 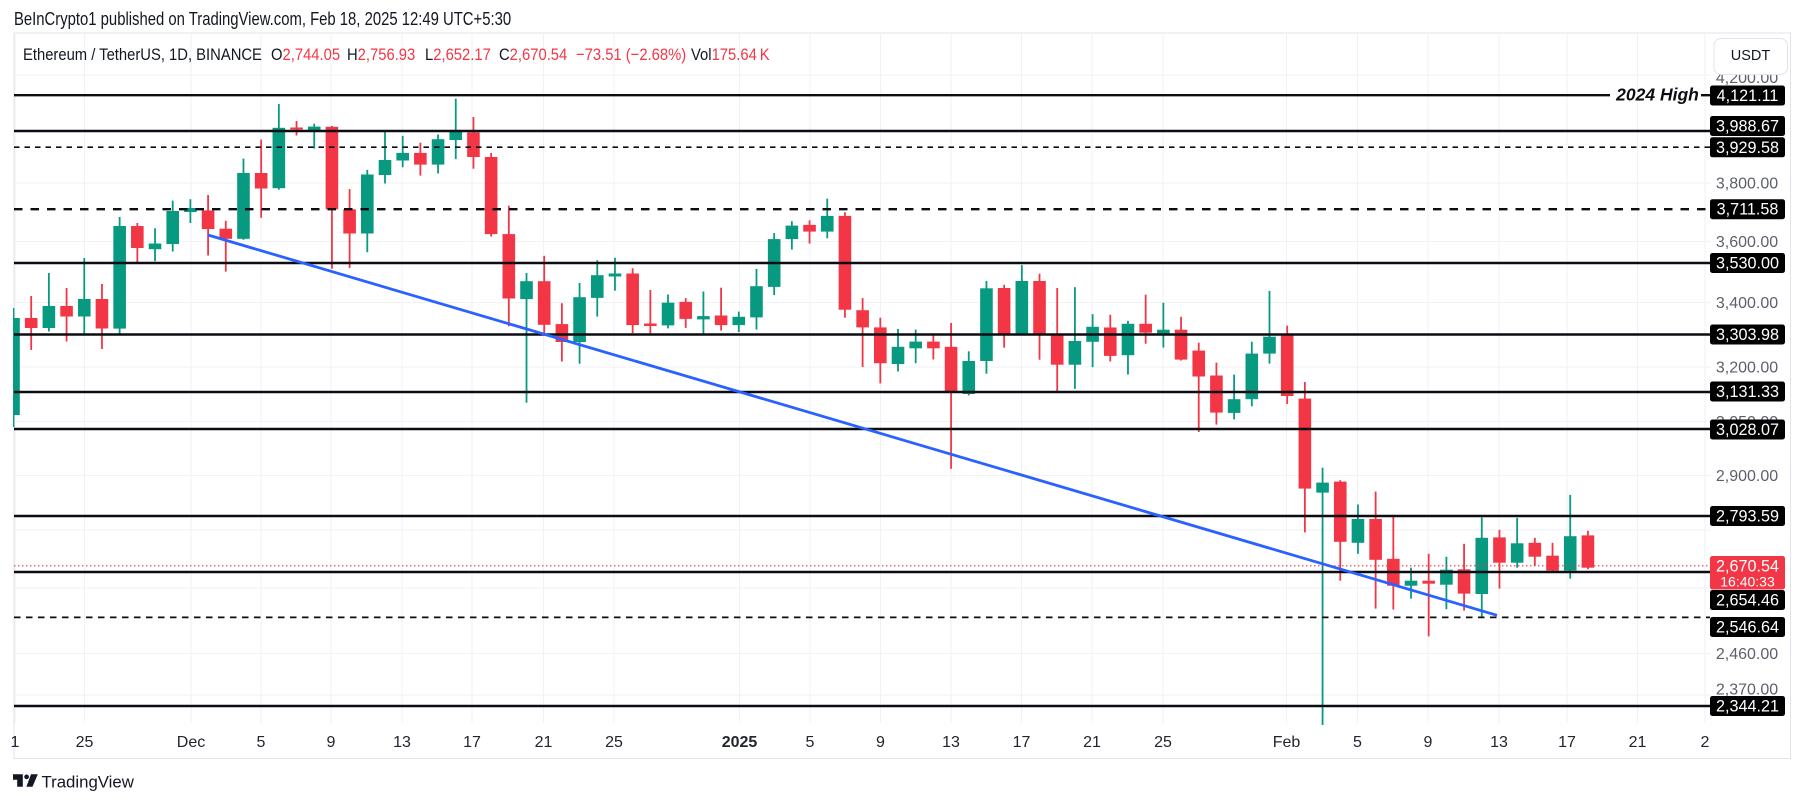 I want to click on svg-text: 2,670.54, so click(x=1747, y=567).